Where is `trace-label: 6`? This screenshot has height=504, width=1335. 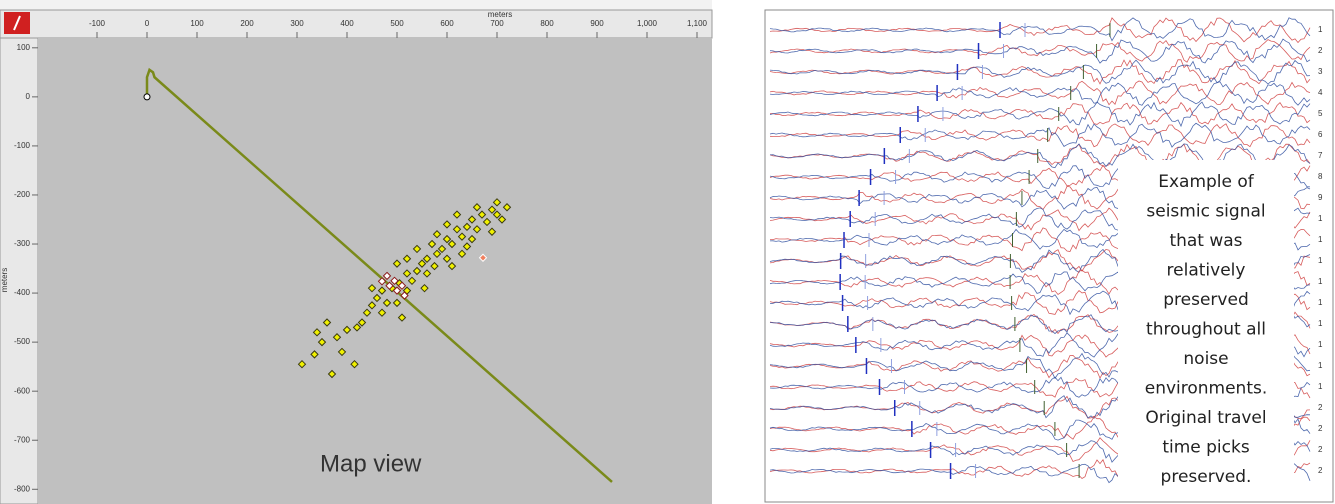 trace-label: 6 is located at coordinates (1320, 134).